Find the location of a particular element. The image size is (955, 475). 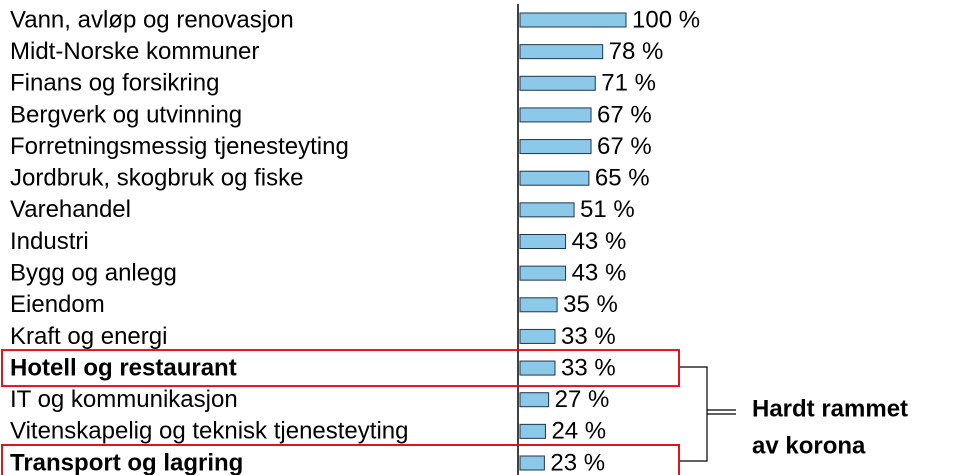

category-label: Forretningsmessig tjenesteyting is located at coordinates (179, 146).